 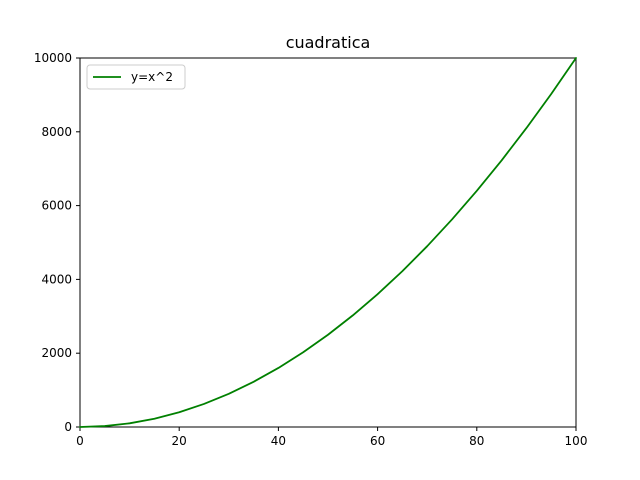 I want to click on legend-label: y=x^2, so click(x=152, y=77).